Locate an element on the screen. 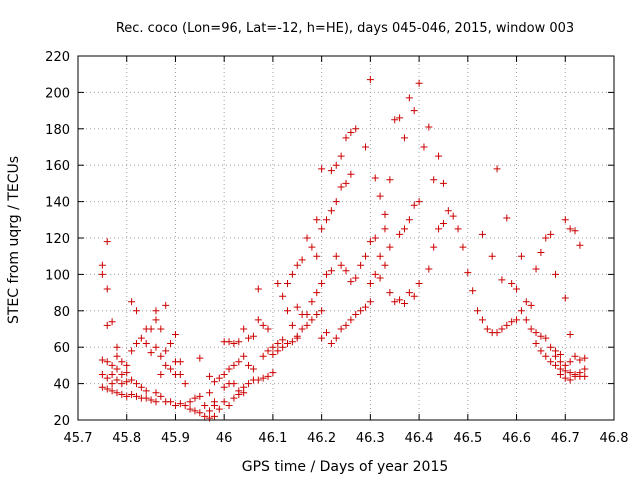 The height and width of the screenshot is (480, 640). y-tick-label: 40 is located at coordinates (61, 385).